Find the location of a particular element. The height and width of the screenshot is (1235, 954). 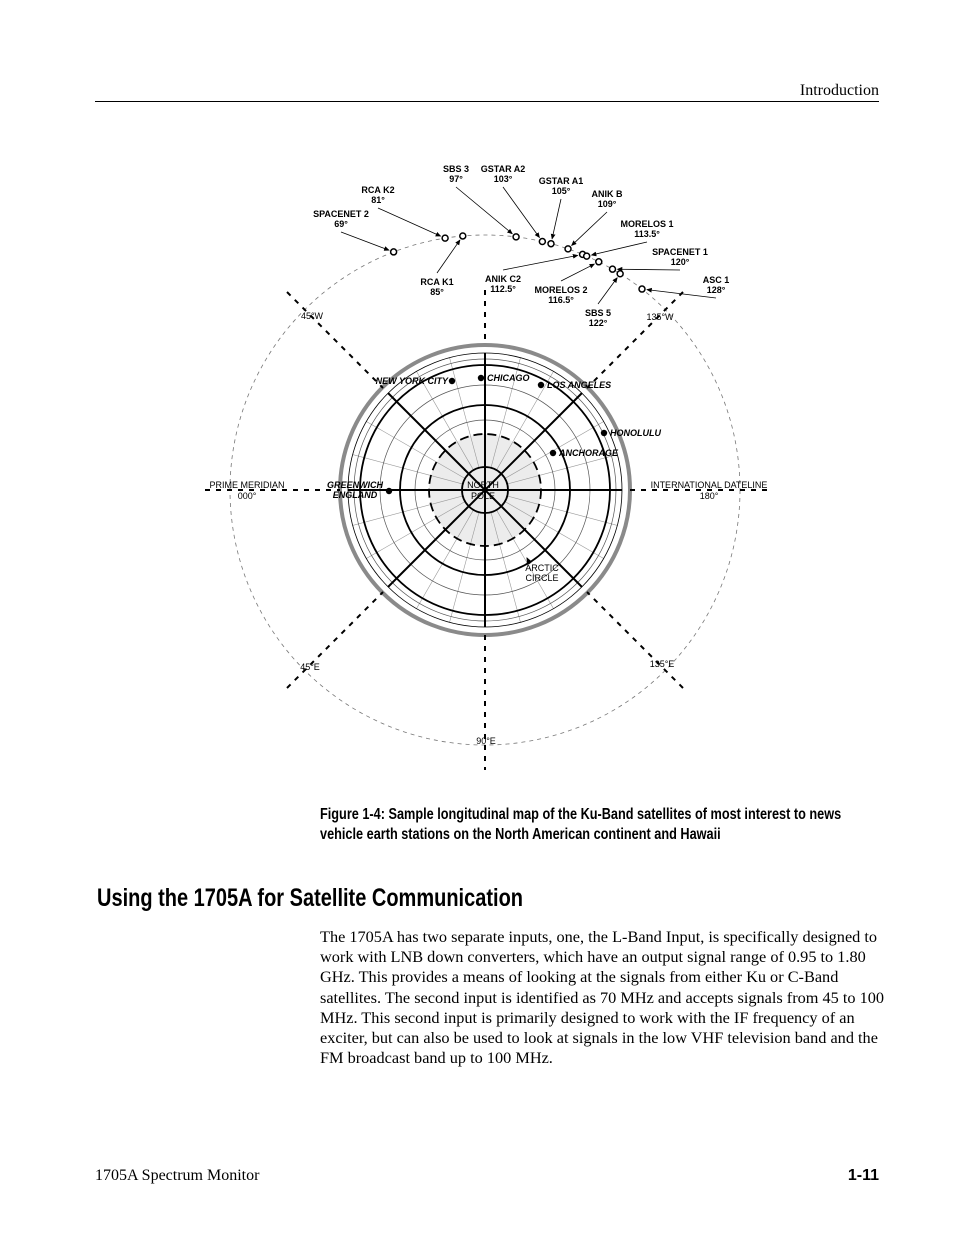

satellite-name: MORELOS 2 is located at coordinates (560, 290).